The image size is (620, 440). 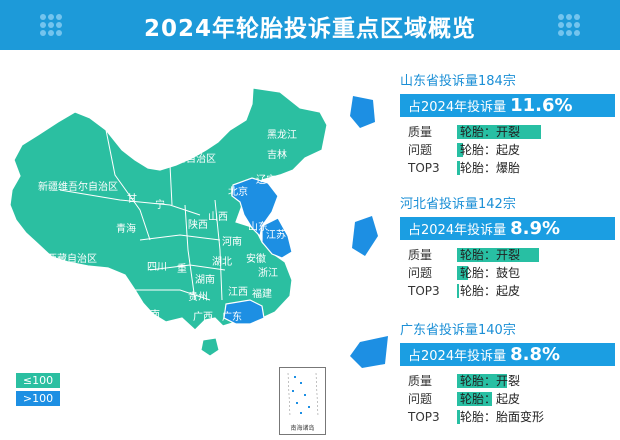 What do you see at coordinates (532, 168) in the screenshot?
I see `issue-item: 轮胎：爆胎` at bounding box center [532, 168].